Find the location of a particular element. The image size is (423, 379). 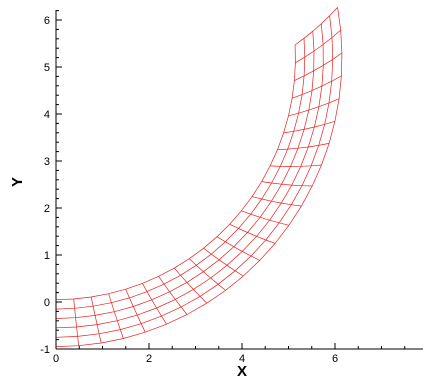

y-tick-label: 1 is located at coordinates (47, 256).